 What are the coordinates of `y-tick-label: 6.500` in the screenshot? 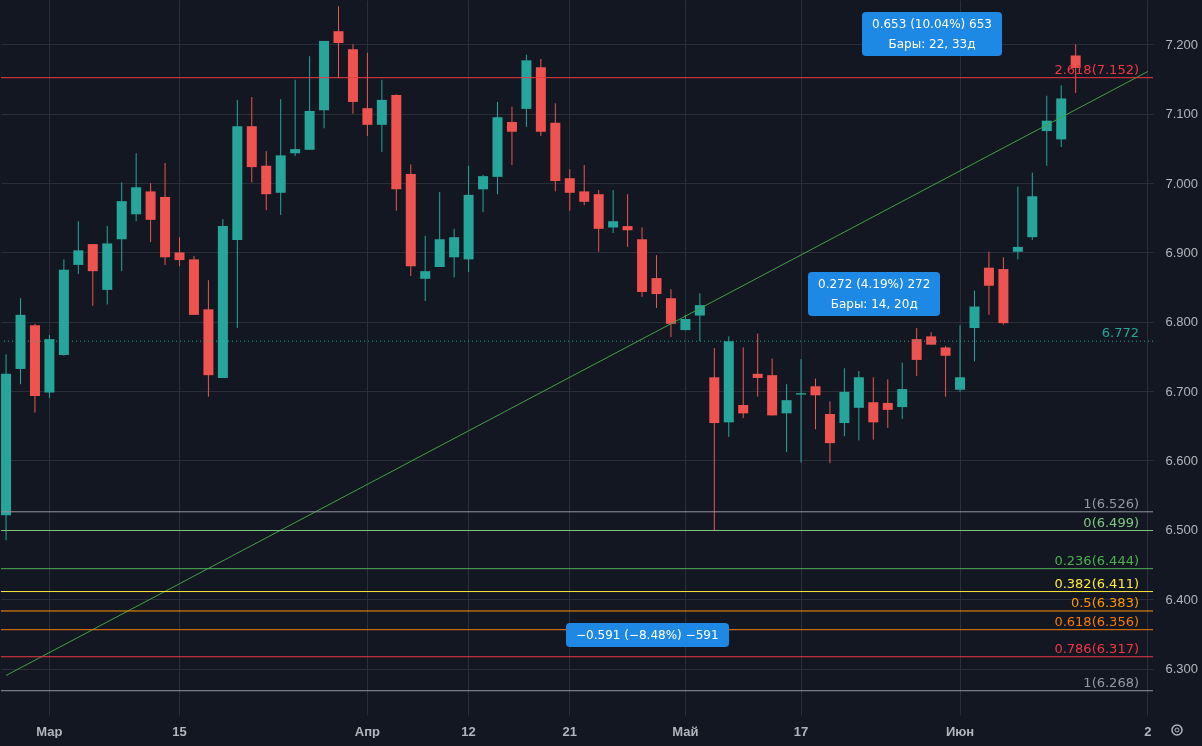 It's located at (1182, 530).